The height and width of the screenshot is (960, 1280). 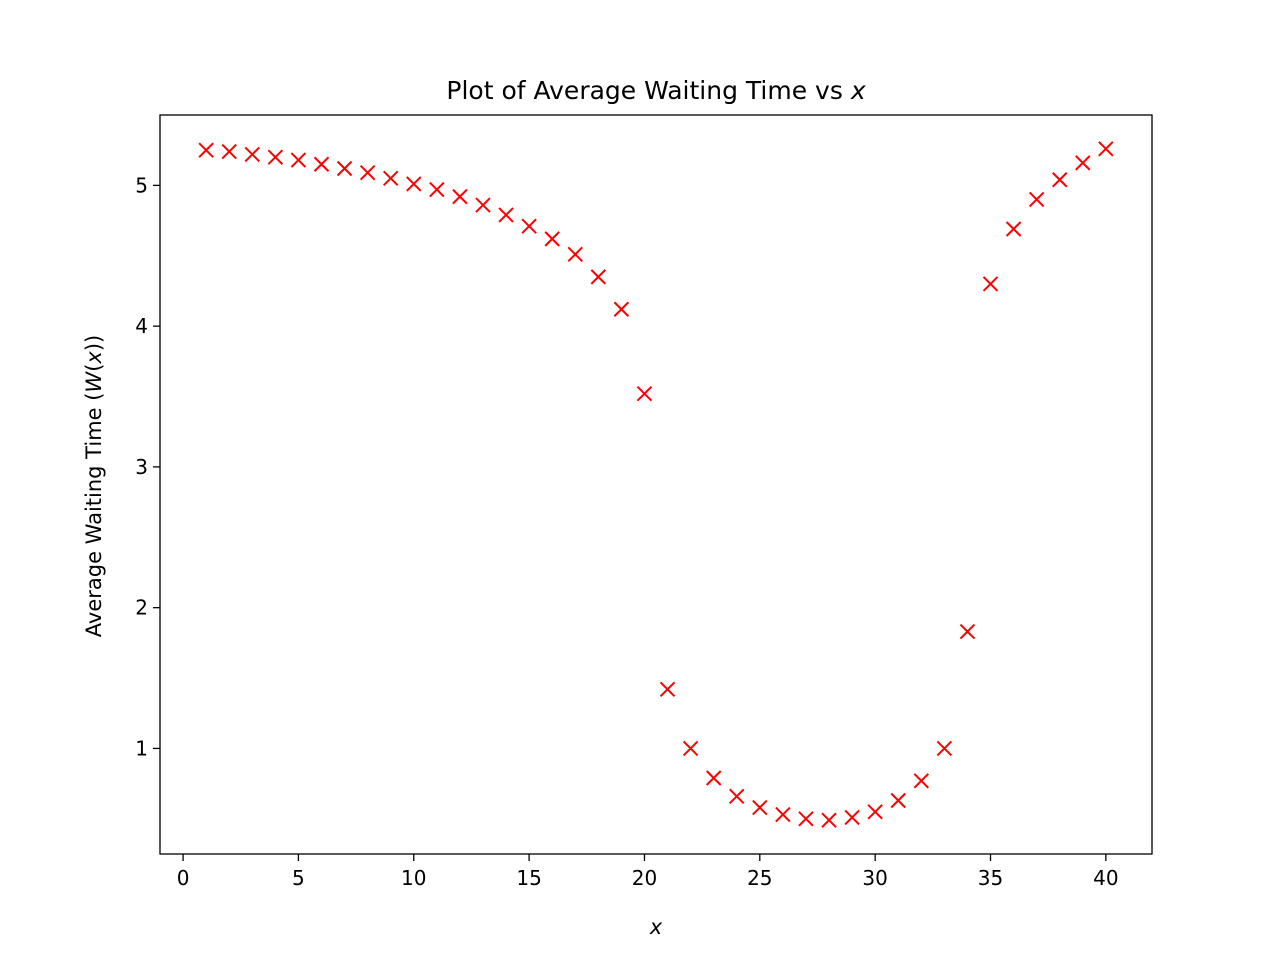 I want to click on x-tick-label: 25, so click(x=759, y=878).